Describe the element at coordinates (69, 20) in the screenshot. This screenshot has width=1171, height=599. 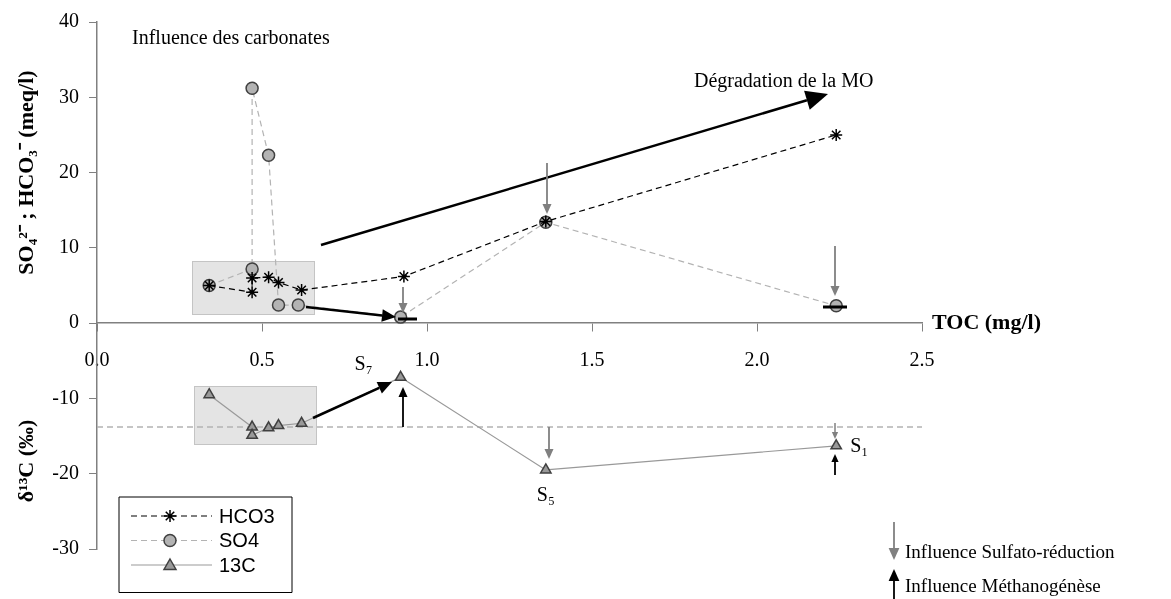
I see `y-tick-label: 40` at that location.